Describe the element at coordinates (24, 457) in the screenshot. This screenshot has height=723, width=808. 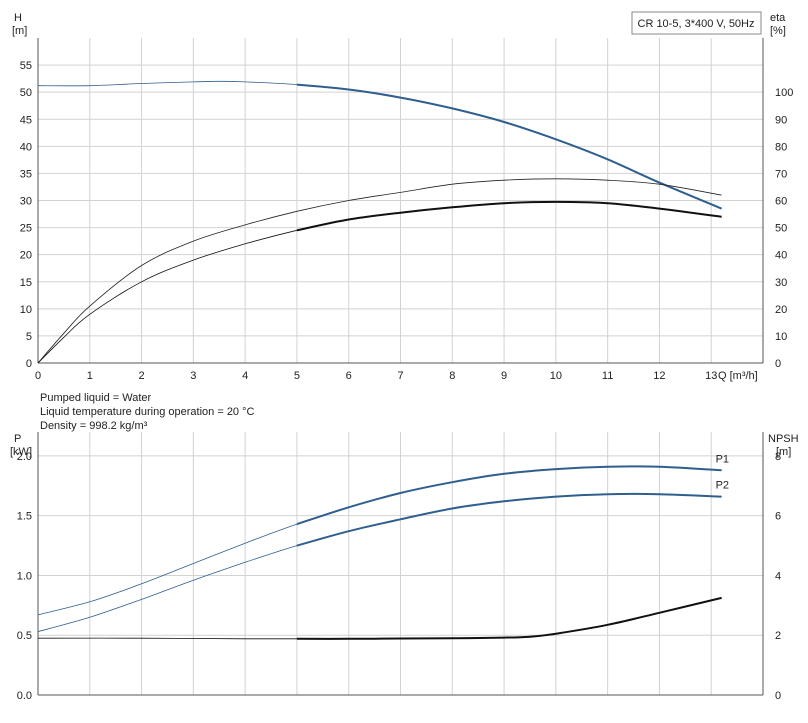
I see `y-left-tick-label: 2.0` at that location.